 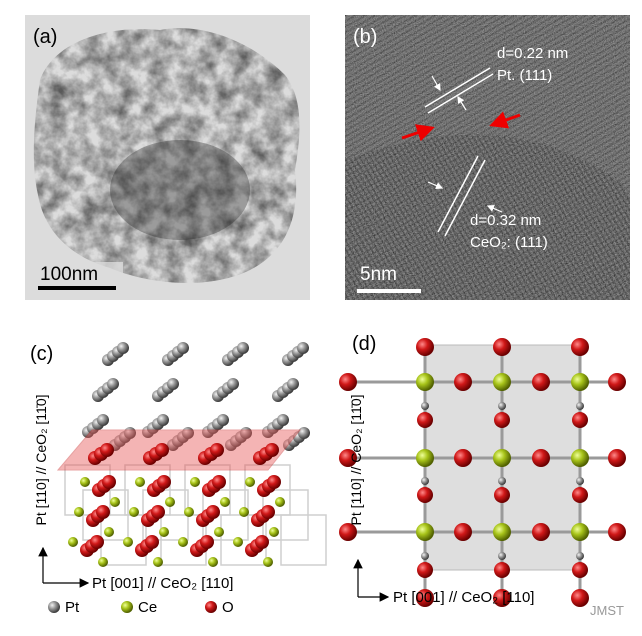 I want to click on panel-label: (d), so click(x=364, y=344).